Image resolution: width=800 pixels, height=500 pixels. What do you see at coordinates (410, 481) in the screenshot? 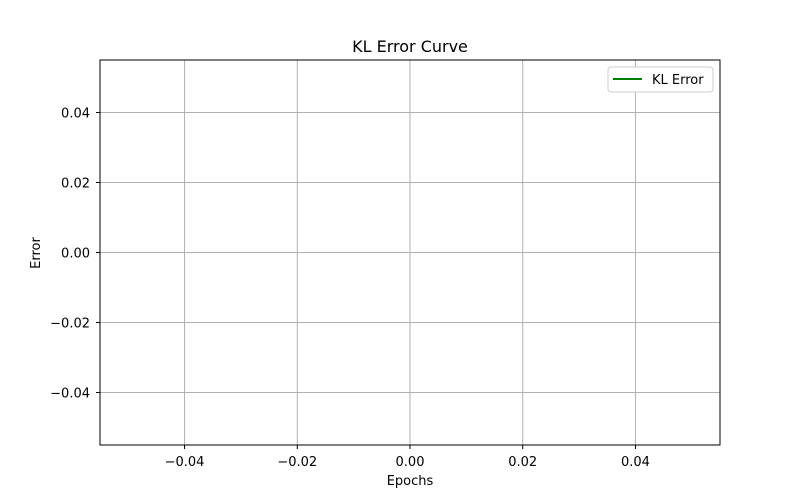
I see `x-axis-title: Epochs` at bounding box center [410, 481].